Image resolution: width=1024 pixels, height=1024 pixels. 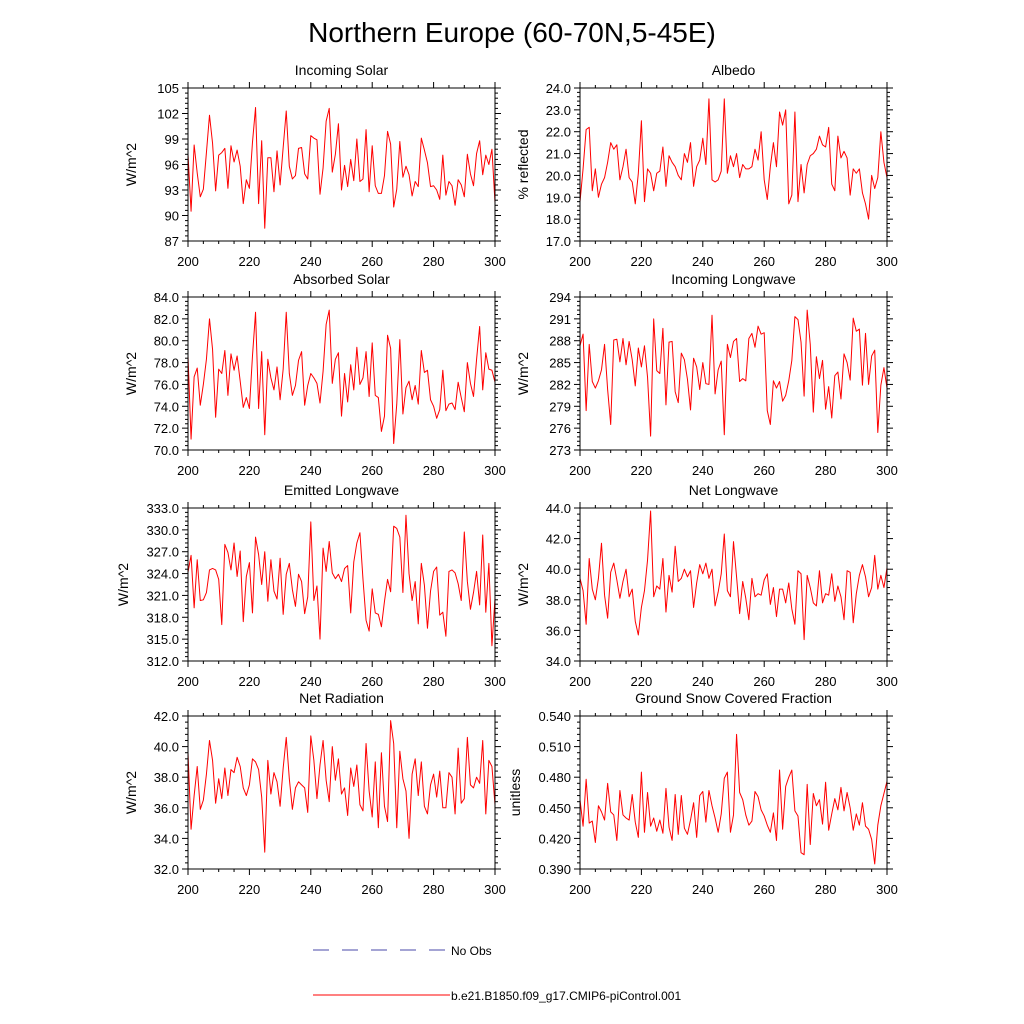 I want to click on ground-snow-covered-fraction-y-tick-label: 0.480, so click(x=554, y=777).